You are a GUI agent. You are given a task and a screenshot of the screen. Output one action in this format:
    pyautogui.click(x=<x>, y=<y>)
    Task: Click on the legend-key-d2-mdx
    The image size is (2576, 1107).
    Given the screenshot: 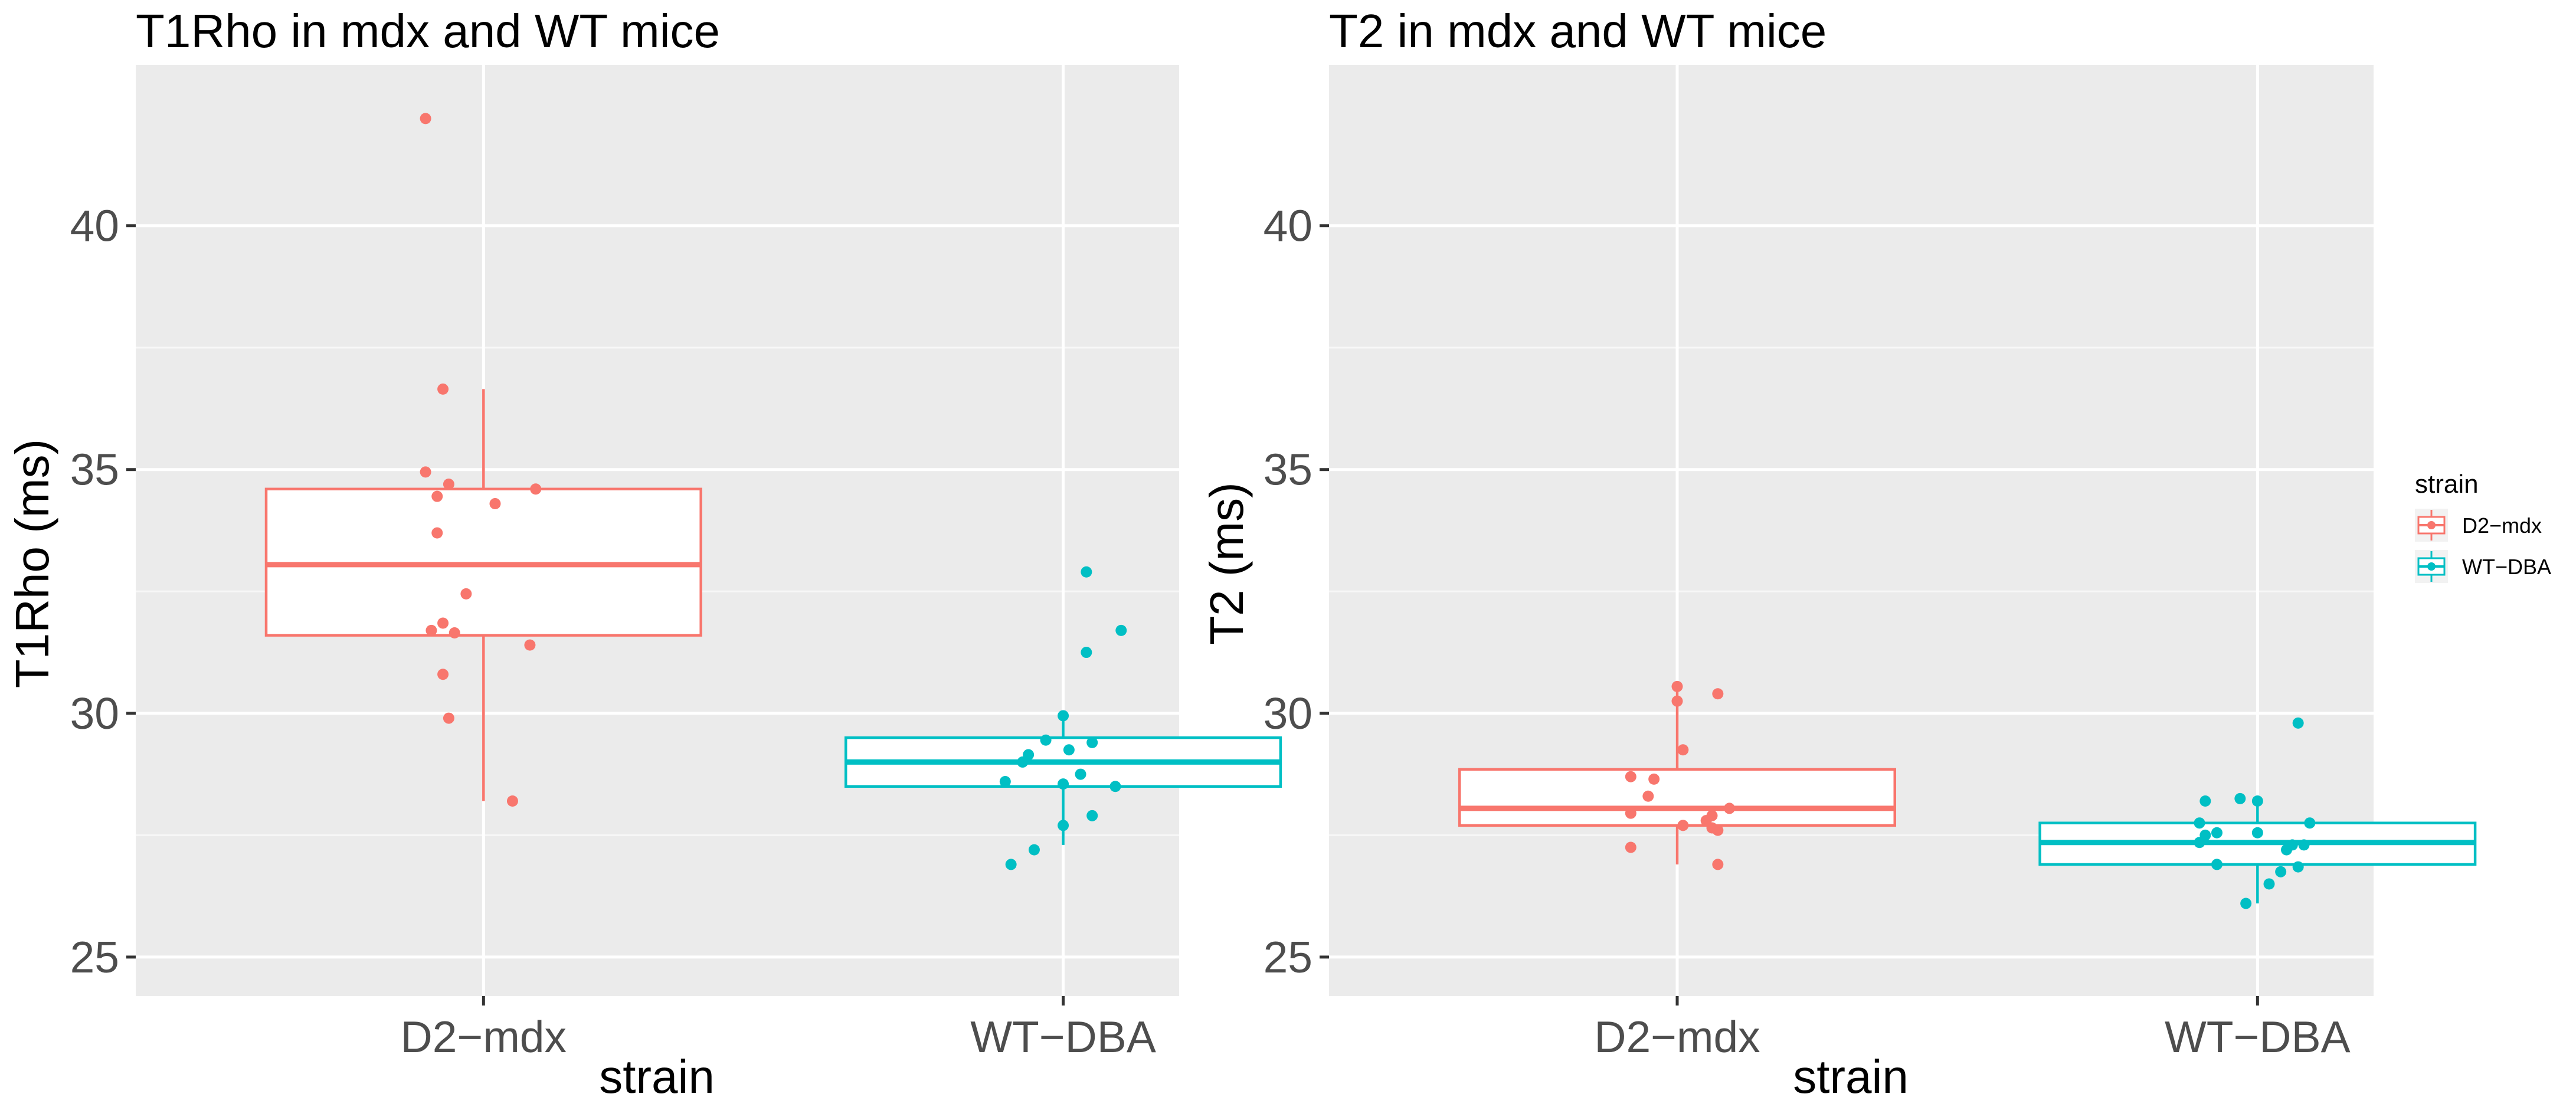 What is the action you would take?
    pyautogui.click(x=2431, y=525)
    